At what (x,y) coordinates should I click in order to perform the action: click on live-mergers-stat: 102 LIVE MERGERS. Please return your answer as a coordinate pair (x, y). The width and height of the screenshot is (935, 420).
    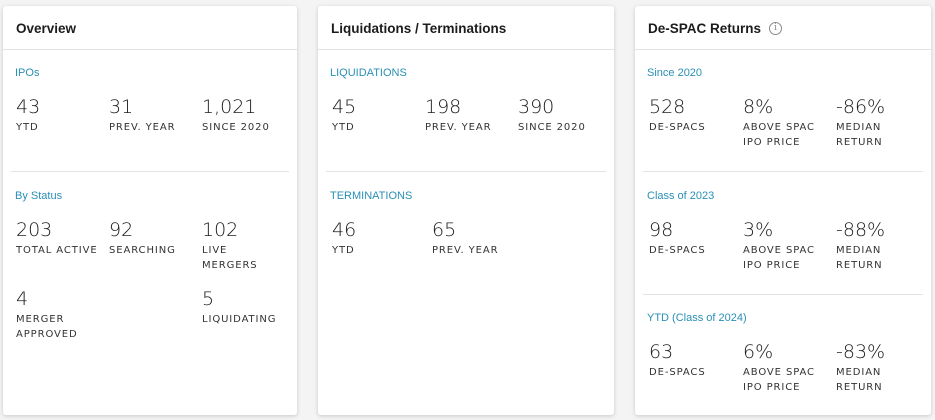
    Looking at the image, I should click on (242, 246).